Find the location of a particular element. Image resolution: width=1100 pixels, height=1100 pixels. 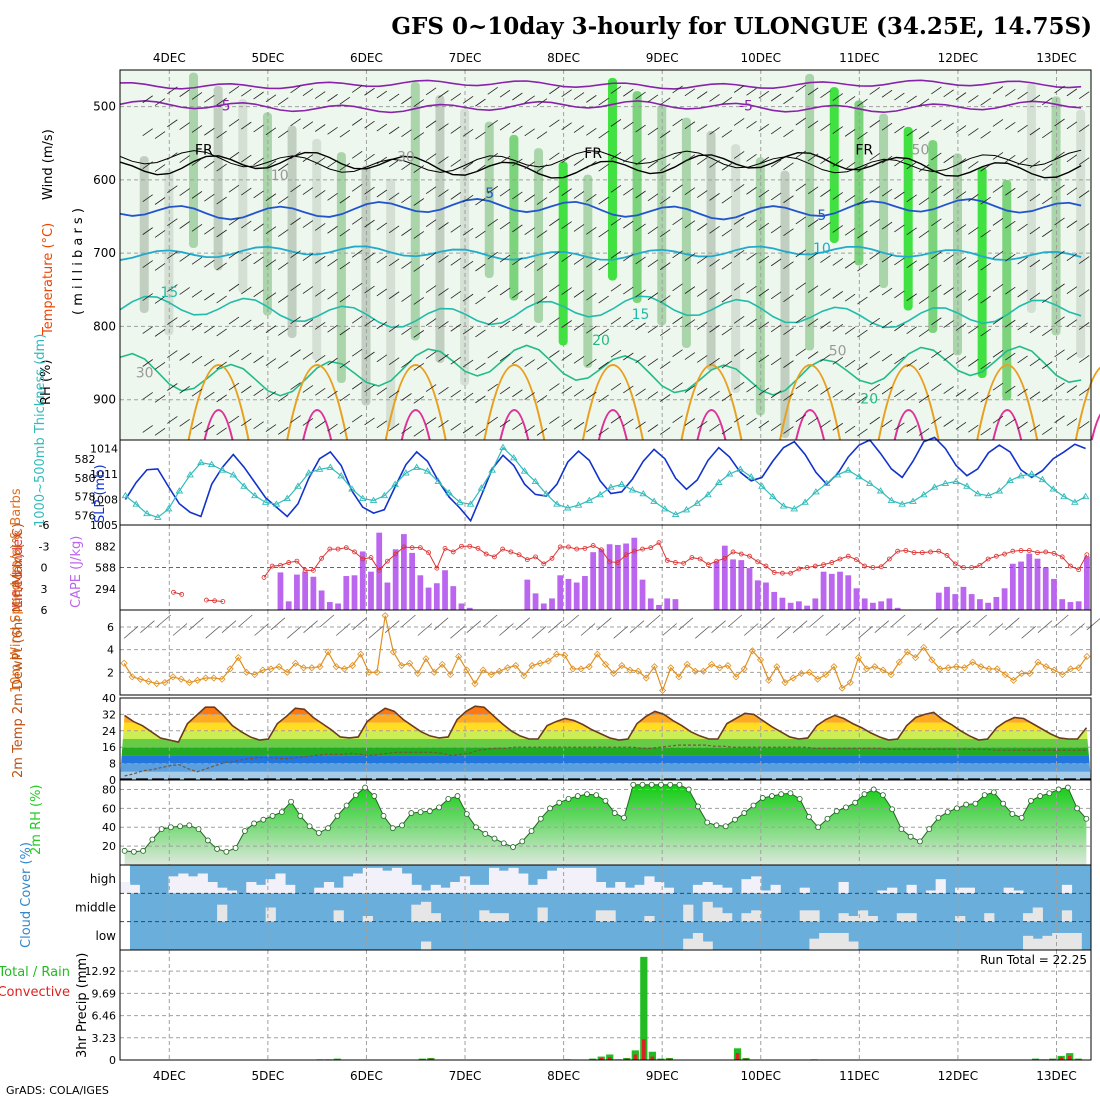

top-day-label: 10DEC is located at coordinates (761, 58).